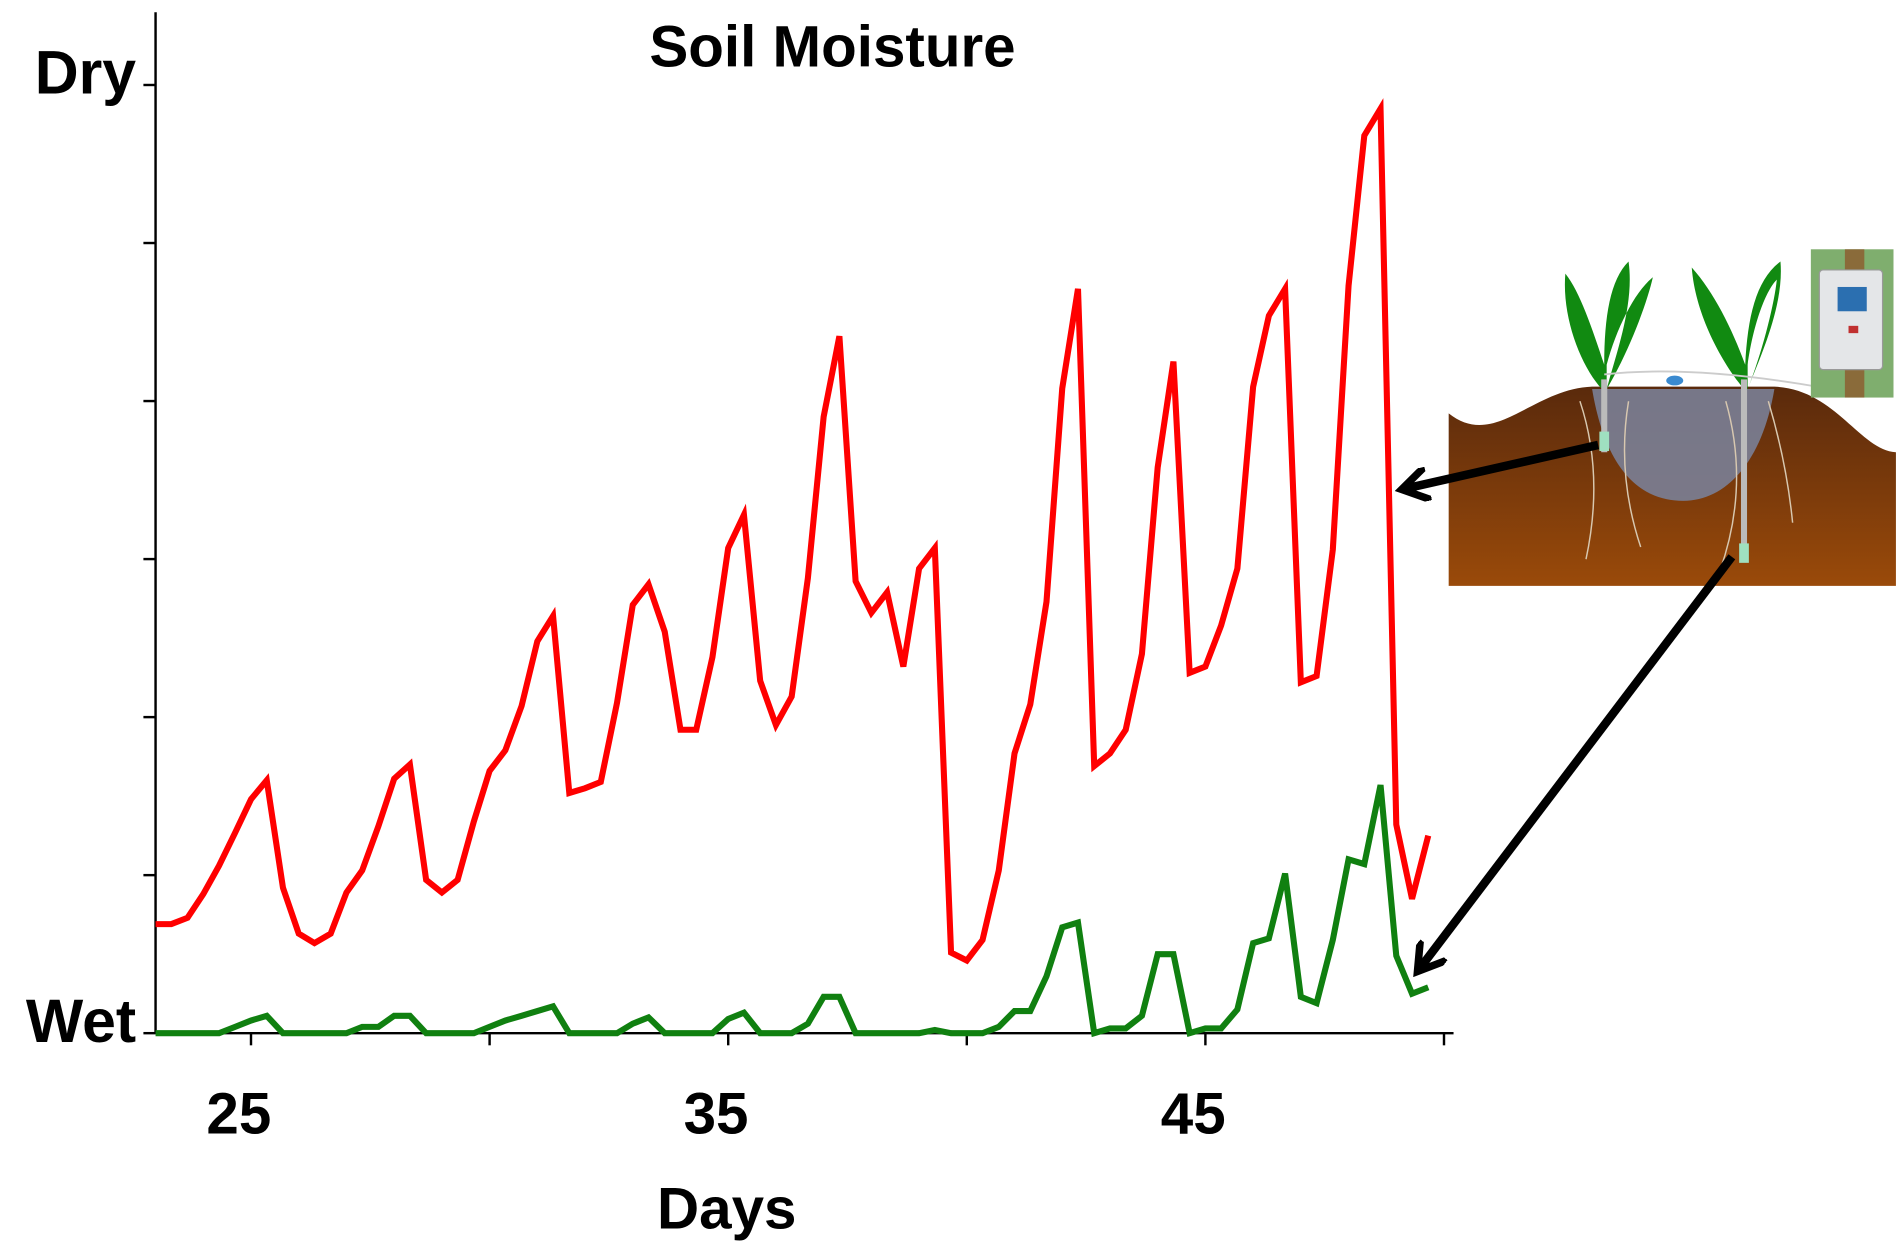 The height and width of the screenshot is (1246, 1902). What do you see at coordinates (81, 1021) in the screenshot?
I see `y-tick-label: Wet` at bounding box center [81, 1021].